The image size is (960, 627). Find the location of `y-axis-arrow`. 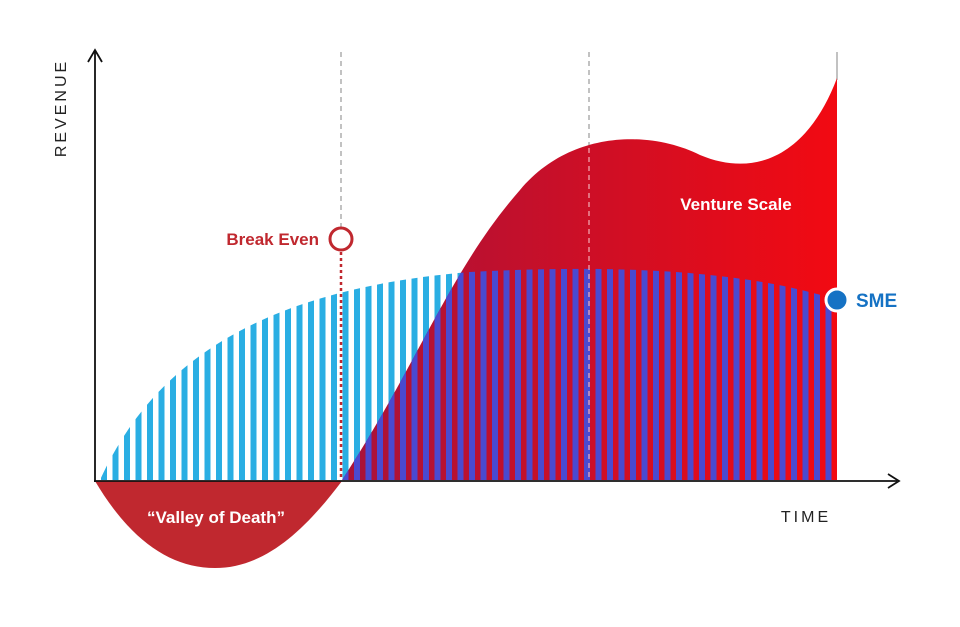

y-axis-arrow is located at coordinates (95, 55).